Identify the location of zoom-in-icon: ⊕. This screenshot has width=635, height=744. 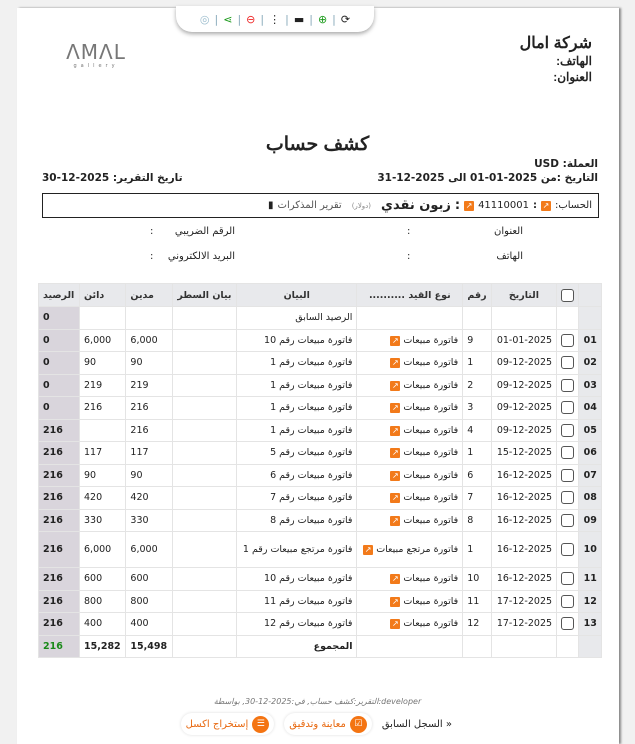
(322, 19).